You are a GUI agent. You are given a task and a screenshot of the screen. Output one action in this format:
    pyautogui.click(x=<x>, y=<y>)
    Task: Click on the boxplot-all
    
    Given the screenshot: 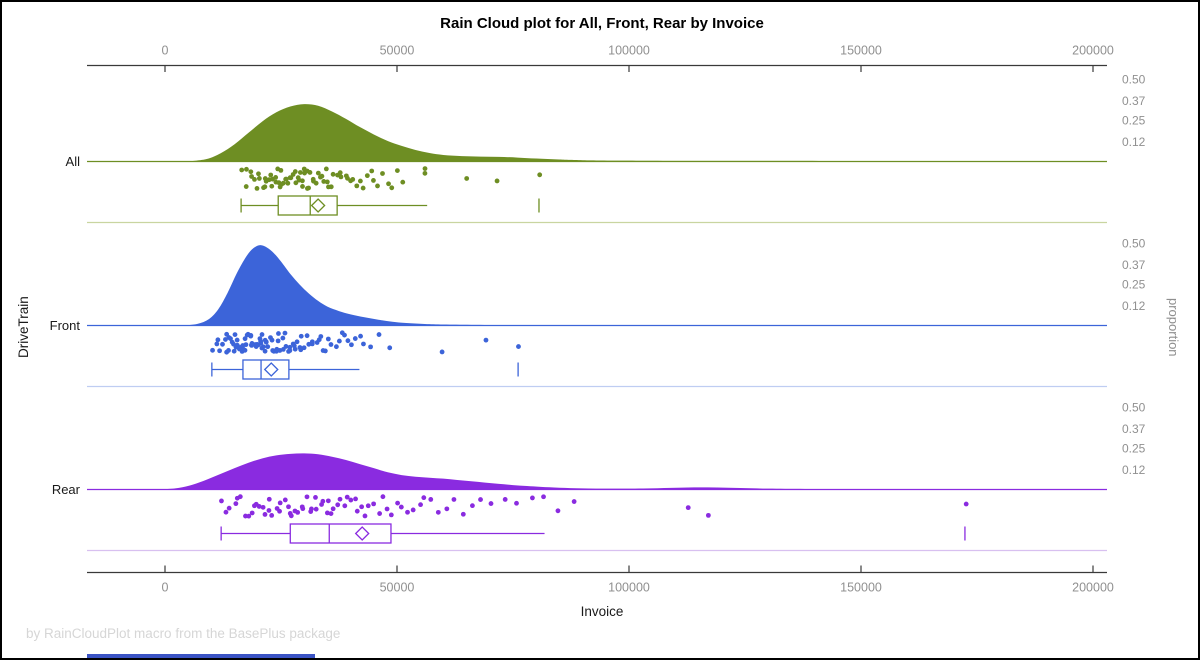 What is the action you would take?
    pyautogui.click(x=390, y=205)
    